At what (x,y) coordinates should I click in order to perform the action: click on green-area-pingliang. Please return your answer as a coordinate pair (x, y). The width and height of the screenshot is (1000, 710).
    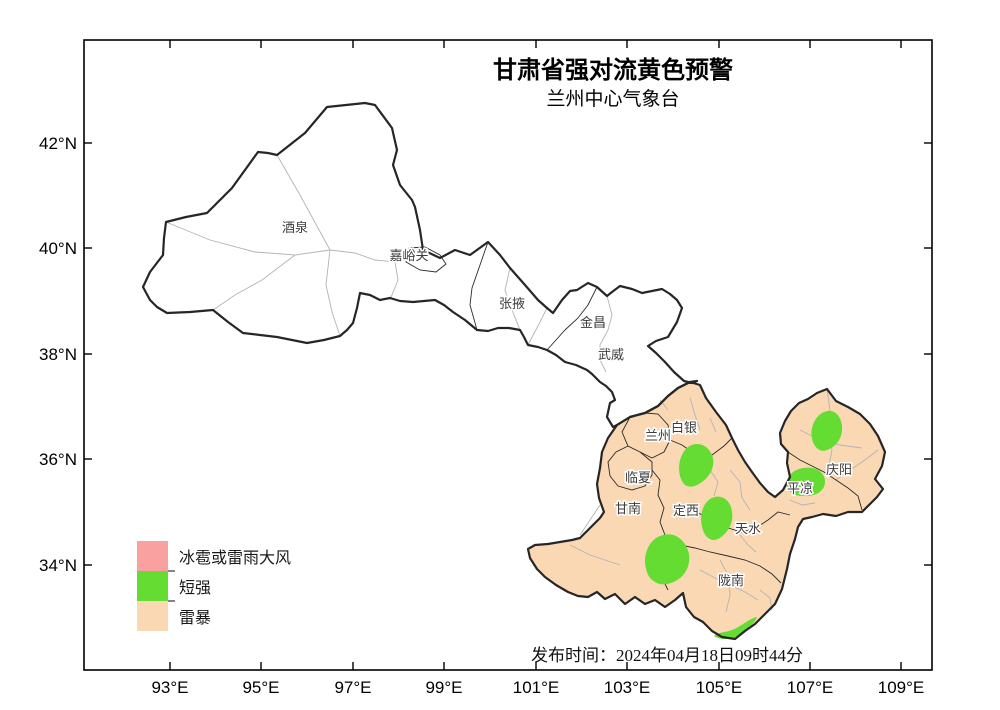
    Looking at the image, I should click on (806, 482).